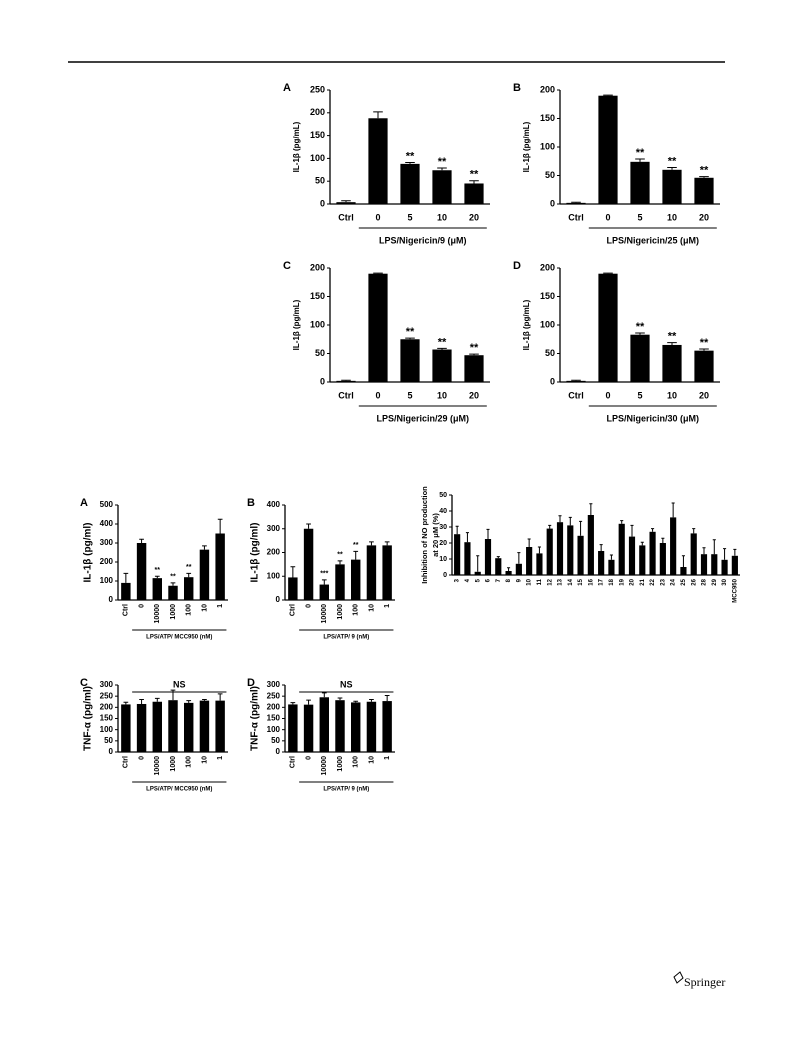 This screenshot has height=1053, width=793. I want to click on y-axis-label: IL-1β (pg/mL), so click(526, 324).